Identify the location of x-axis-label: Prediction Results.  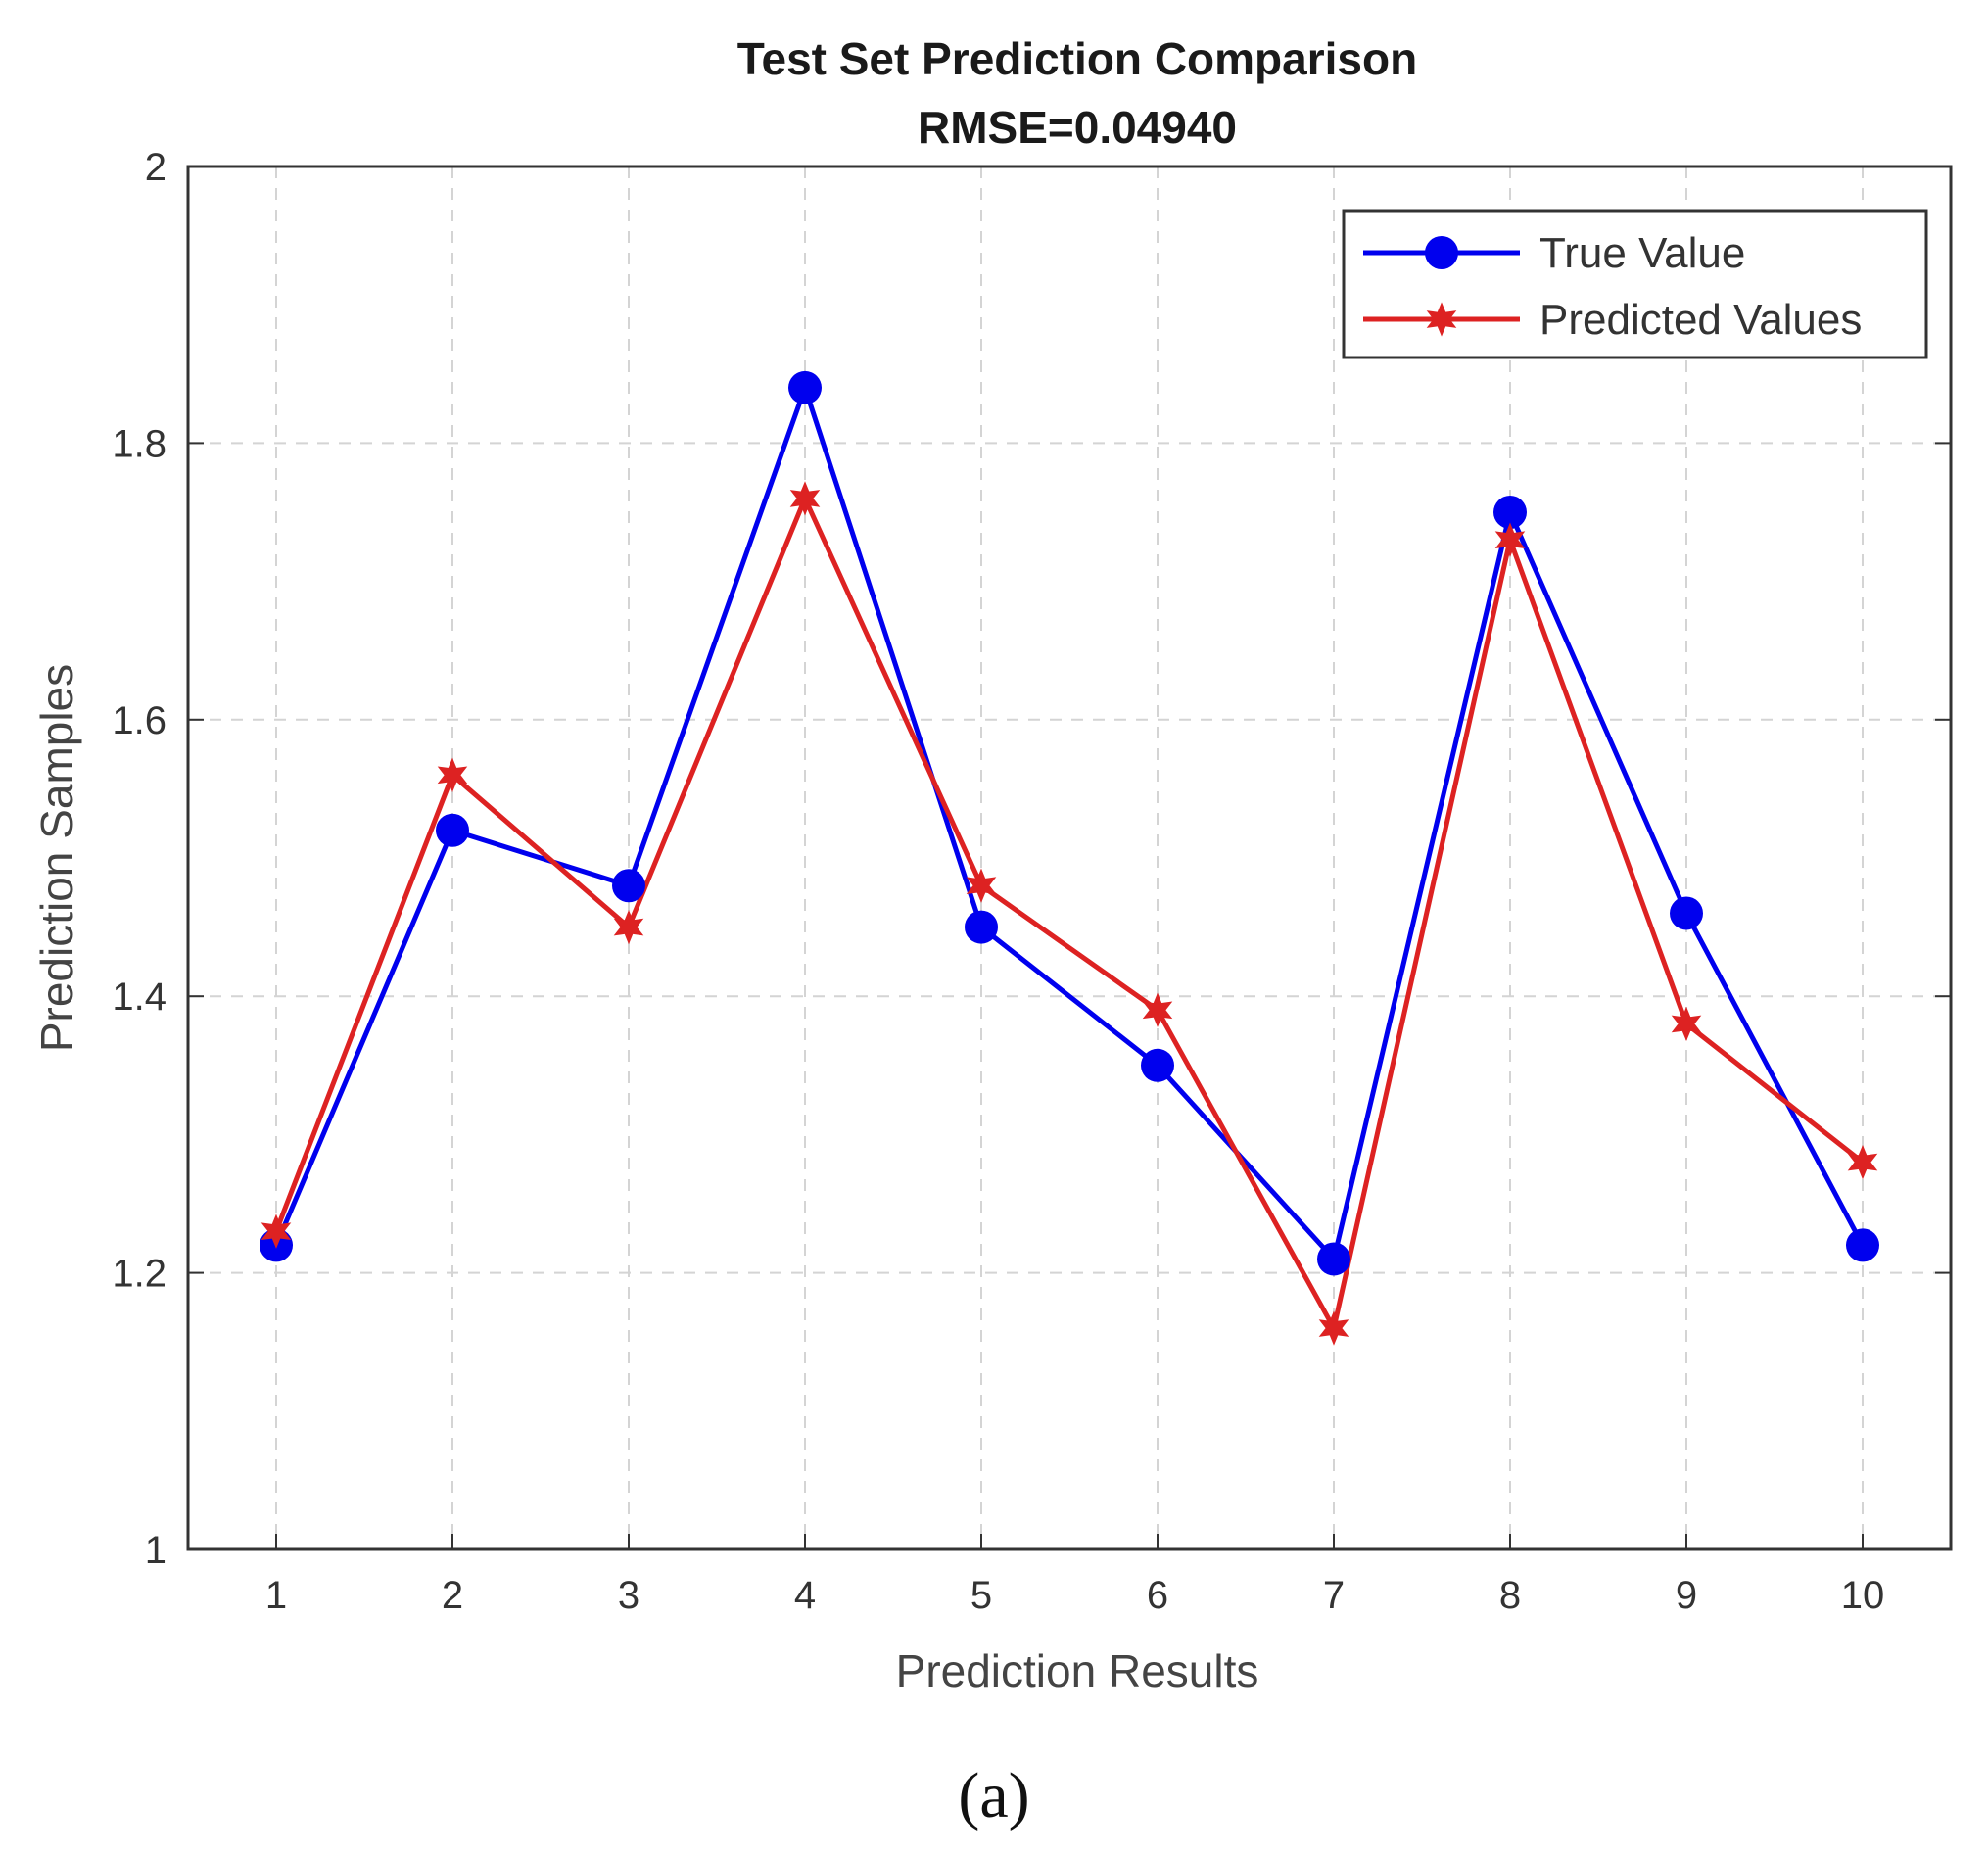
(1077, 1670).